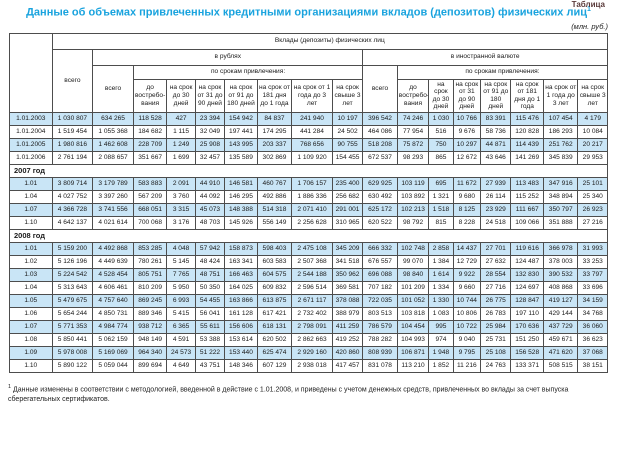 The height and width of the screenshot is (462, 617). Describe the element at coordinates (274, 222) in the screenshot. I see `value-cell: 556 149` at that location.